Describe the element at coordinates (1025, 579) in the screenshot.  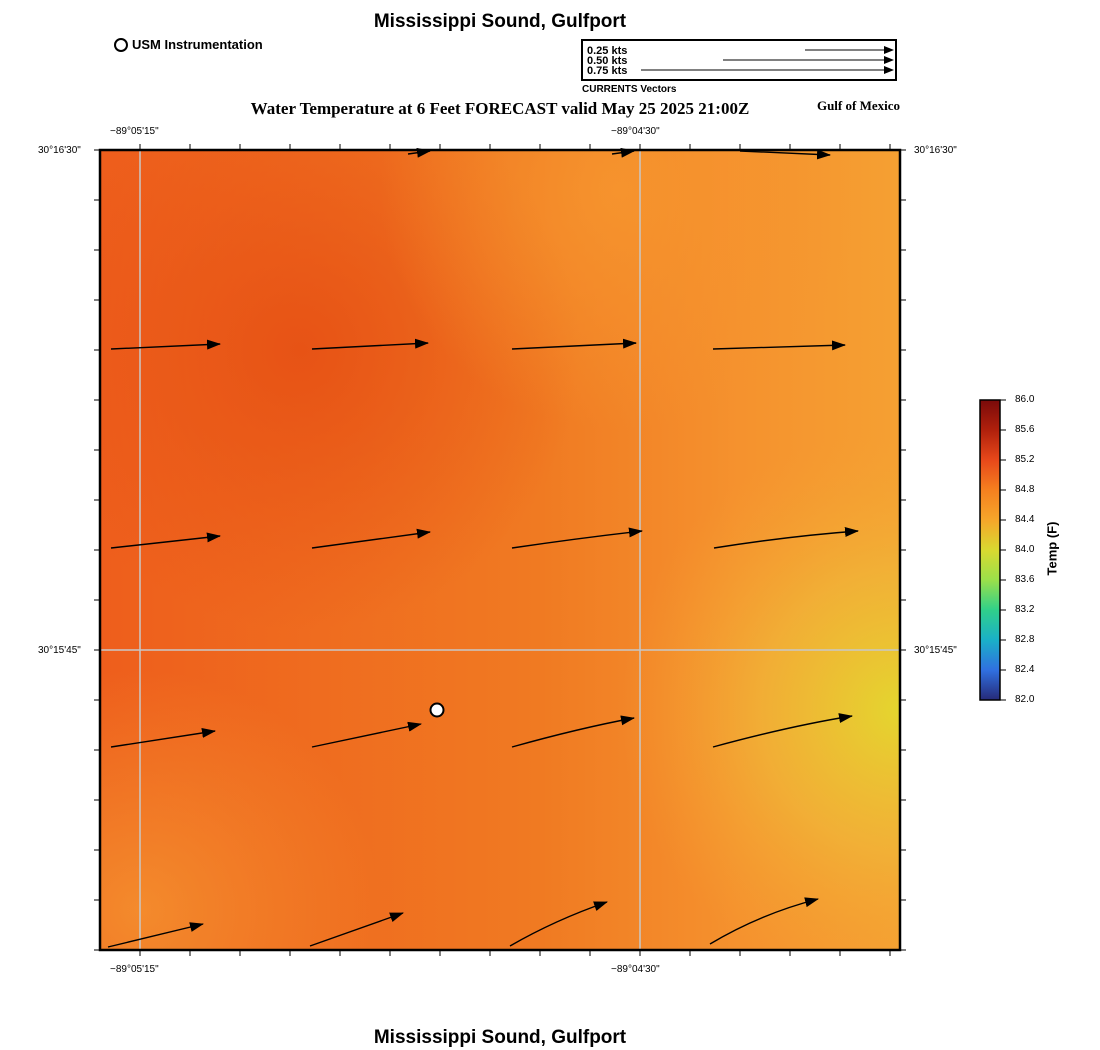
I see `colorbar-tick-label: 83.6` at that location.